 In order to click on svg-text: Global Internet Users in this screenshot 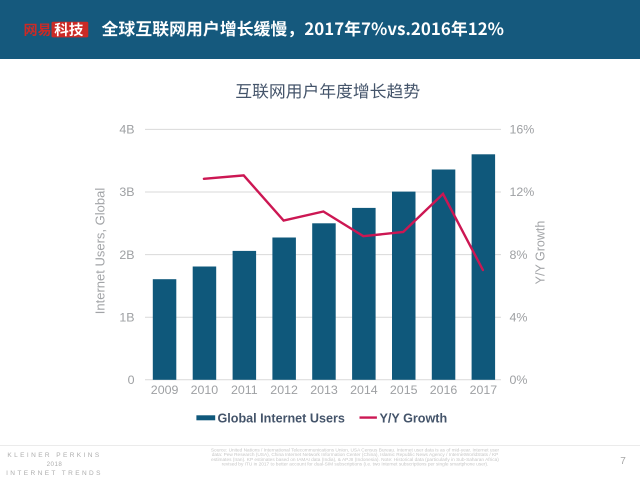, I will do `click(281, 418)`.